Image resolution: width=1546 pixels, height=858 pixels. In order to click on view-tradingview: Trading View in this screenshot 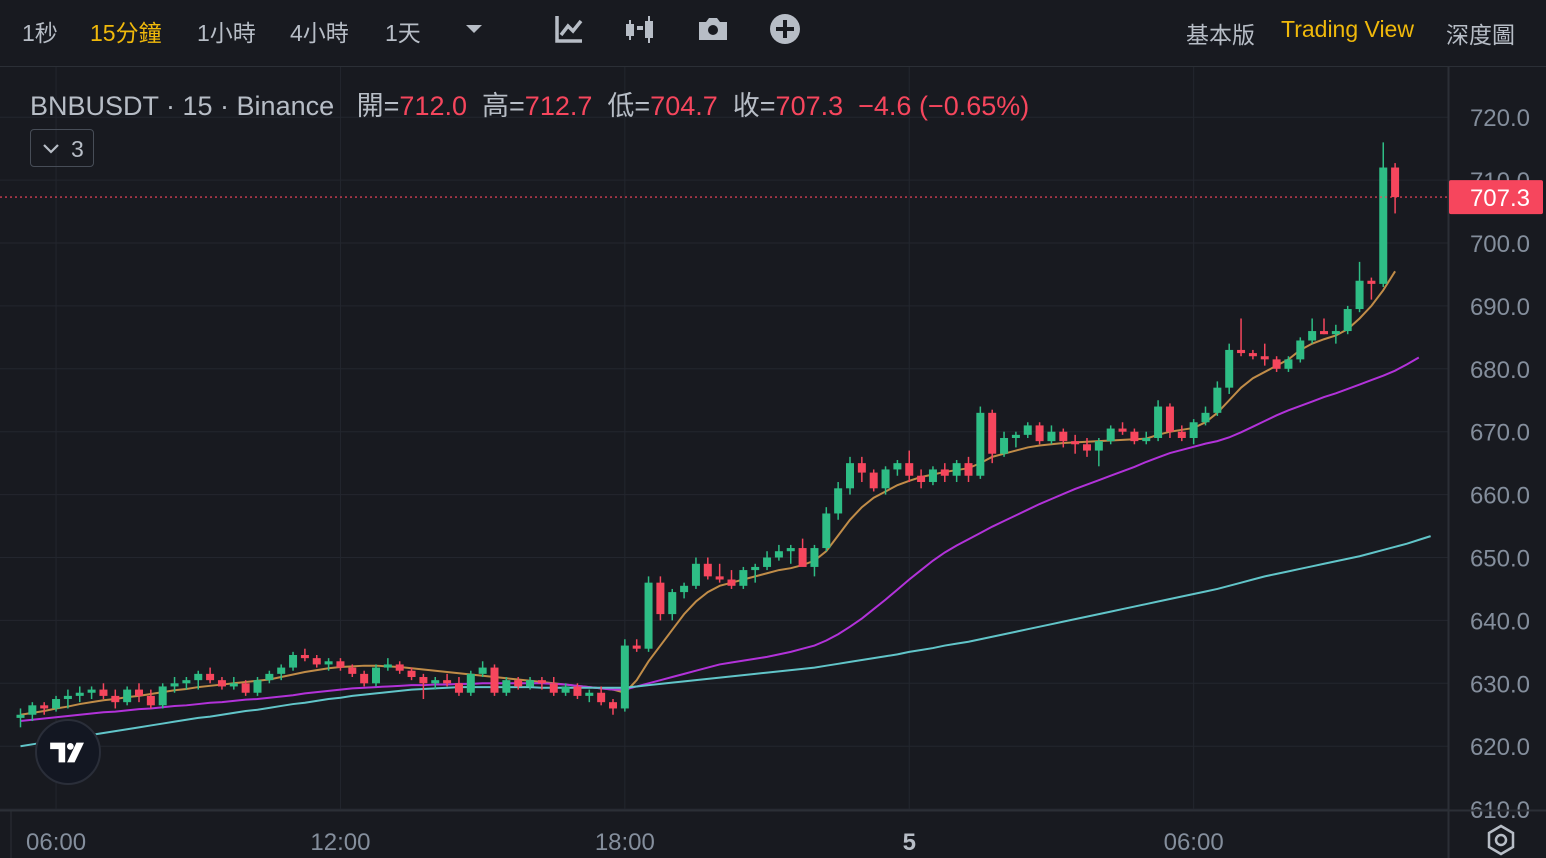, I will do `click(1347, 29)`.